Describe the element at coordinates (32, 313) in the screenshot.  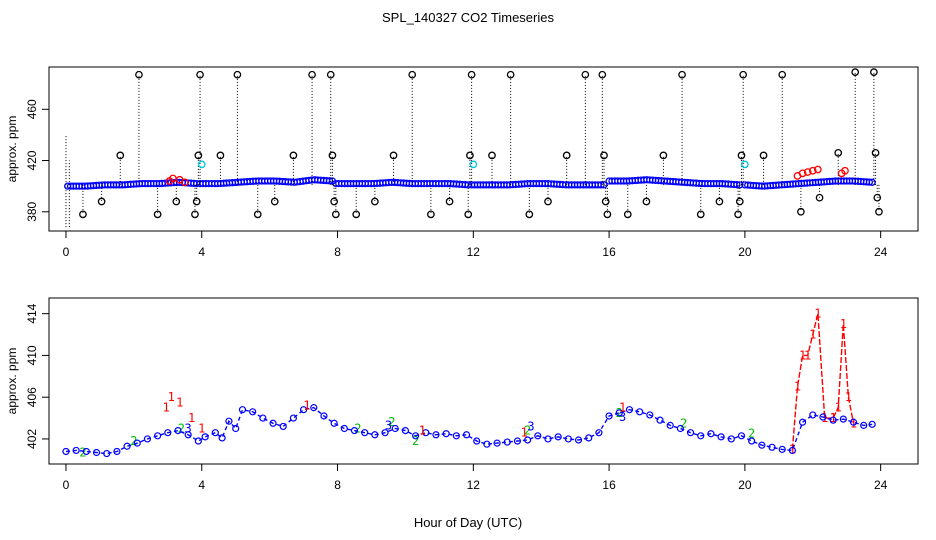
I see `y-tick-label: 414` at that location.